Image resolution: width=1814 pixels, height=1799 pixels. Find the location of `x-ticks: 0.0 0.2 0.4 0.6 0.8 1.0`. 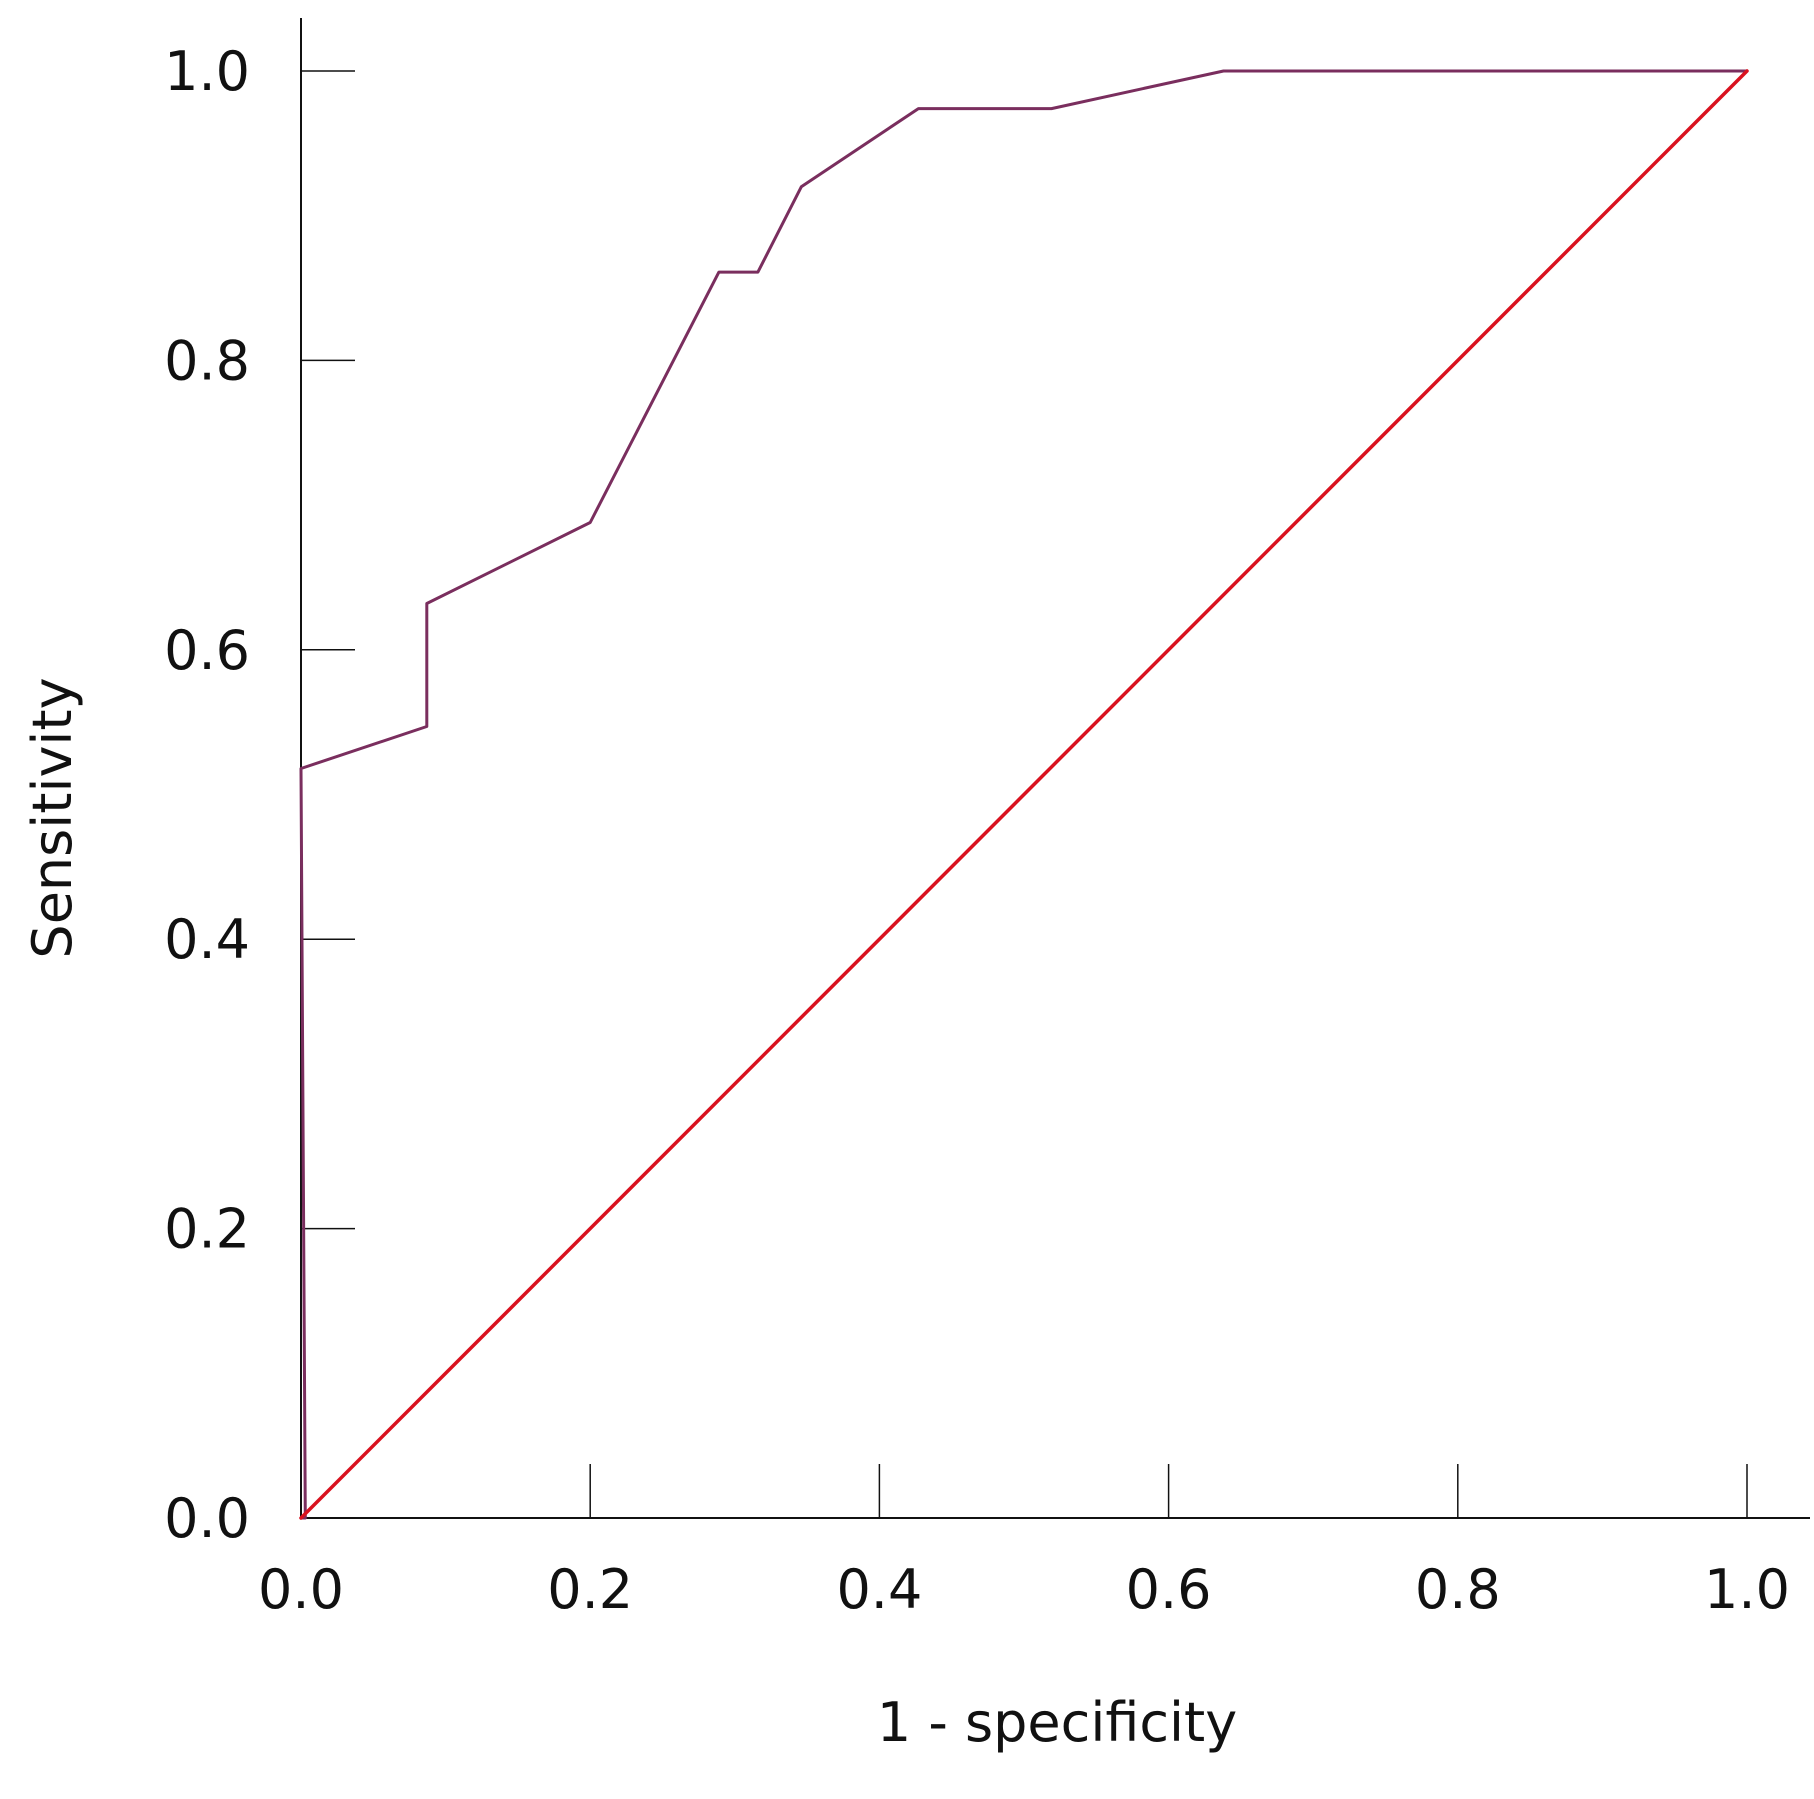

x-ticks: 0.0 0.2 0.4 0.6 0.8 1.0 is located at coordinates (1024, 1542).